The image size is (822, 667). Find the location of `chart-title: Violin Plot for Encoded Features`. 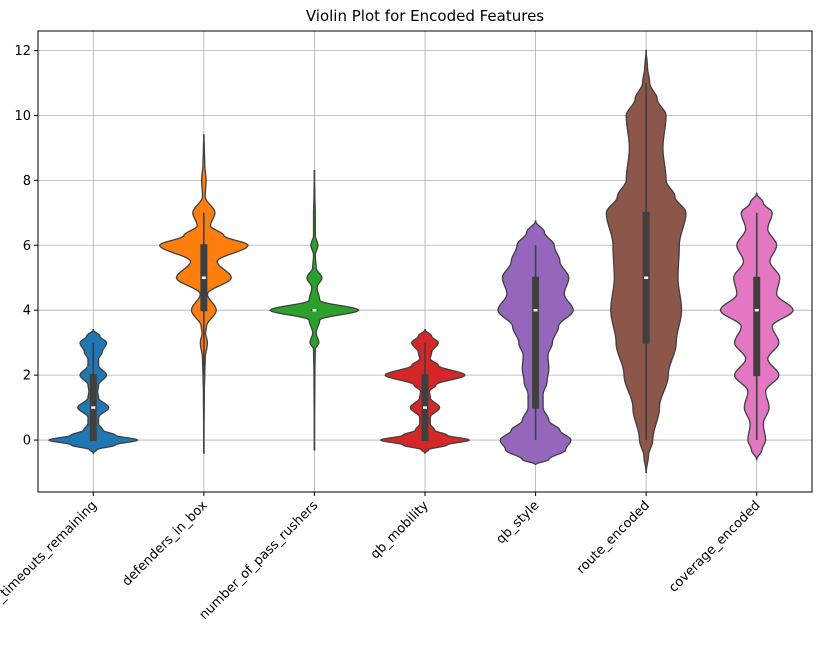

chart-title: Violin Plot for Encoded Features is located at coordinates (425, 16).